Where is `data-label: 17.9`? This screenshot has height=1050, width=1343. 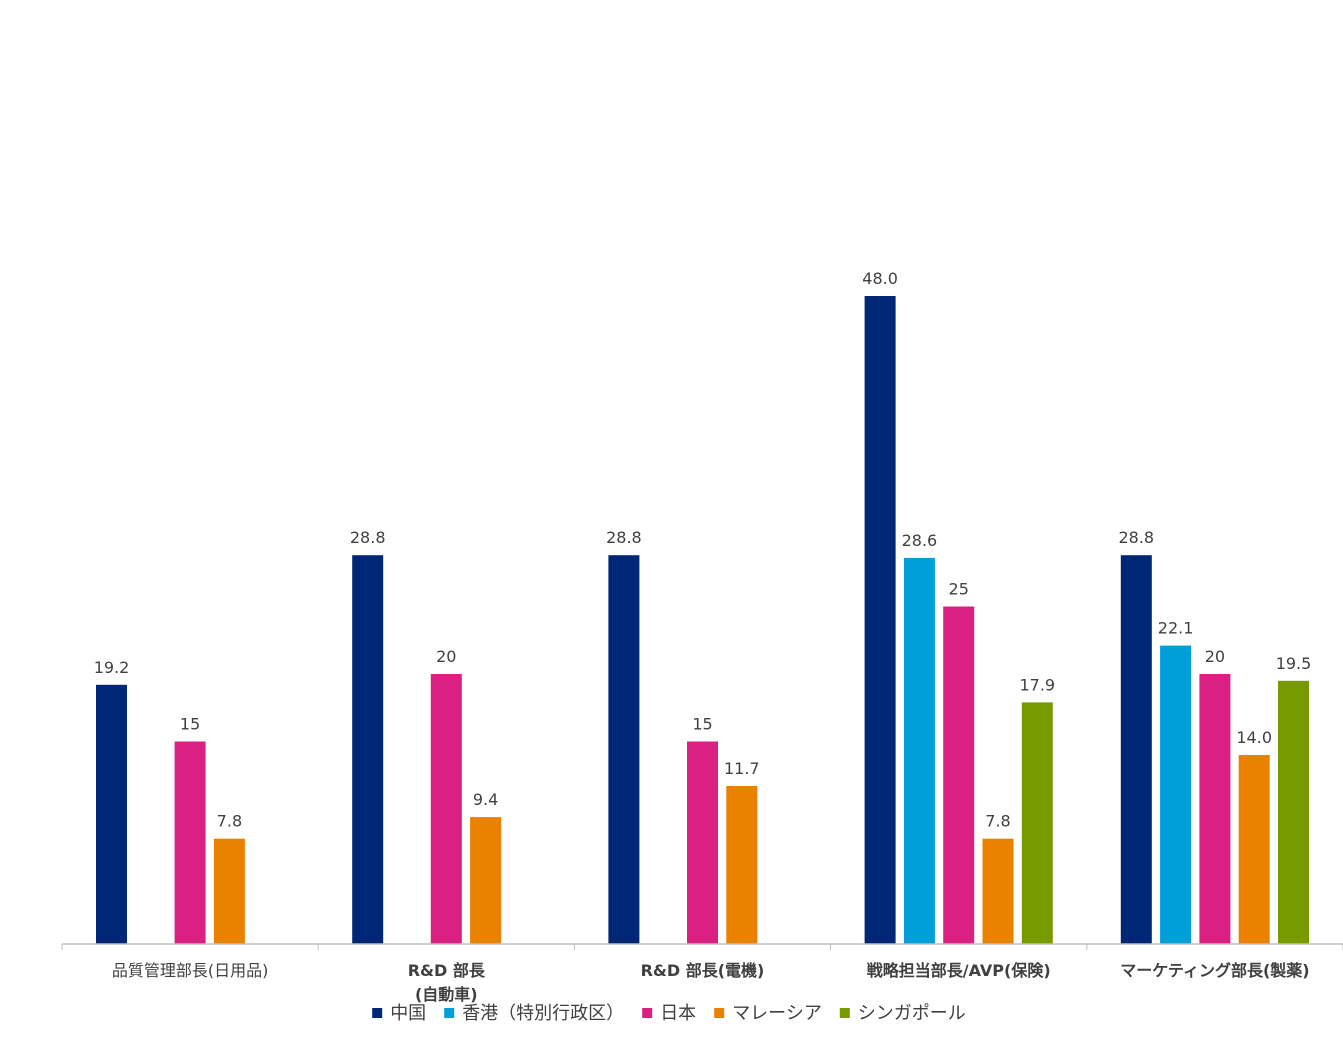 data-label: 17.9 is located at coordinates (1037, 684).